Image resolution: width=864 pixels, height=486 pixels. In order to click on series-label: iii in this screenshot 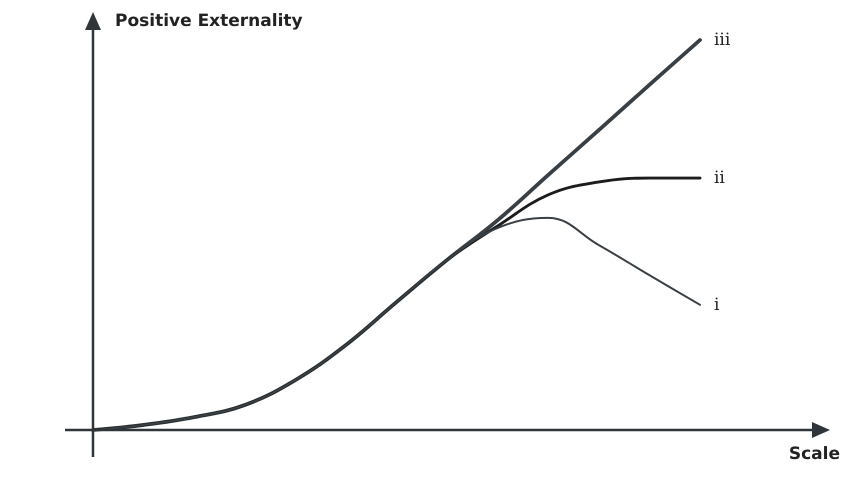, I will do `click(722, 40)`.